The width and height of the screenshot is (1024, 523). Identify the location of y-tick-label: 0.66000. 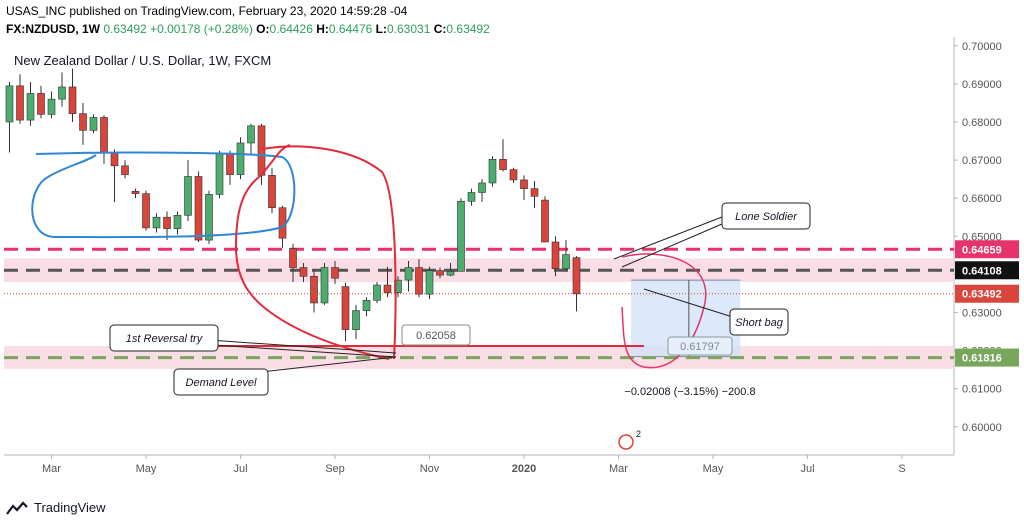
(982, 199).